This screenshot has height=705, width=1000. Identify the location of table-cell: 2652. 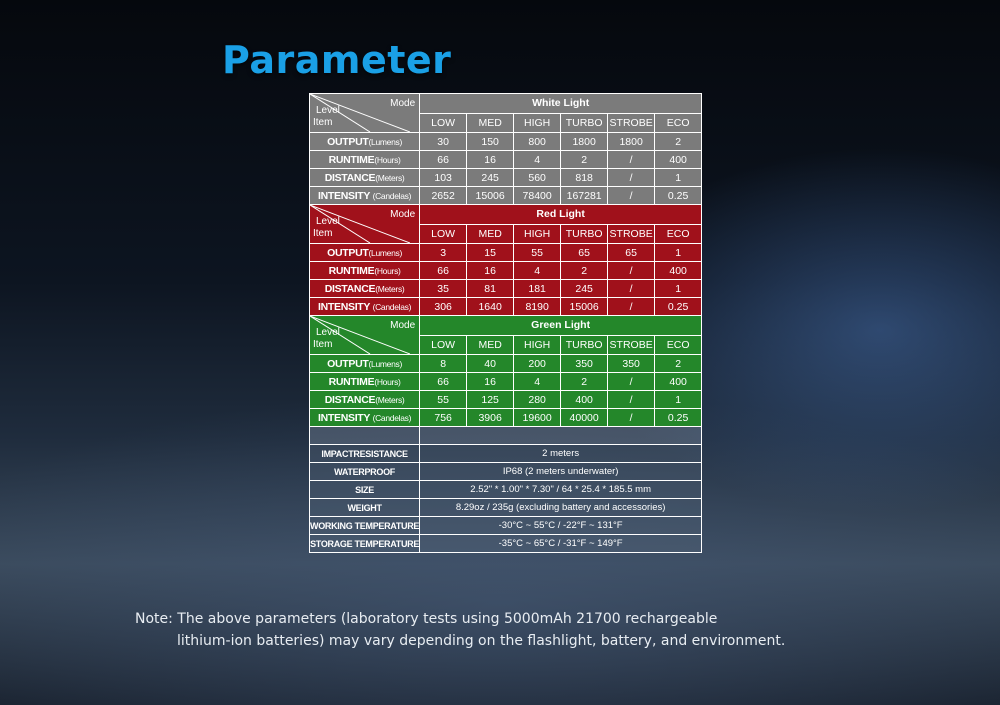
(443, 195).